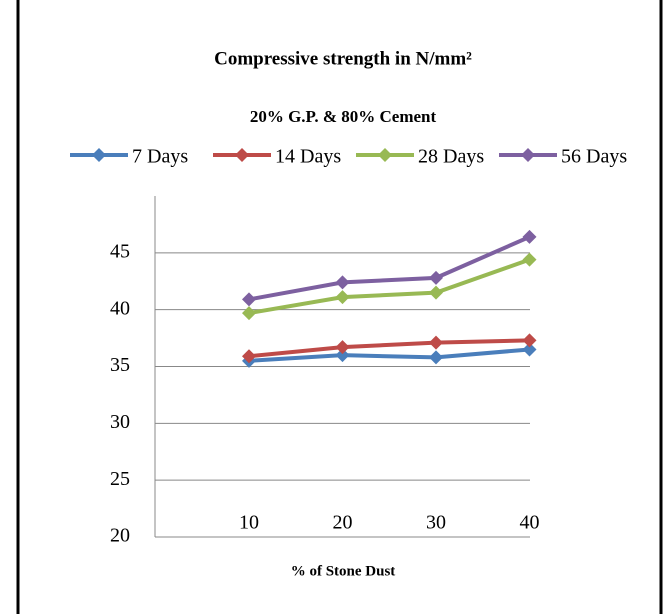 This screenshot has height=614, width=665. I want to click on legend-label: 14 Days, so click(308, 157).